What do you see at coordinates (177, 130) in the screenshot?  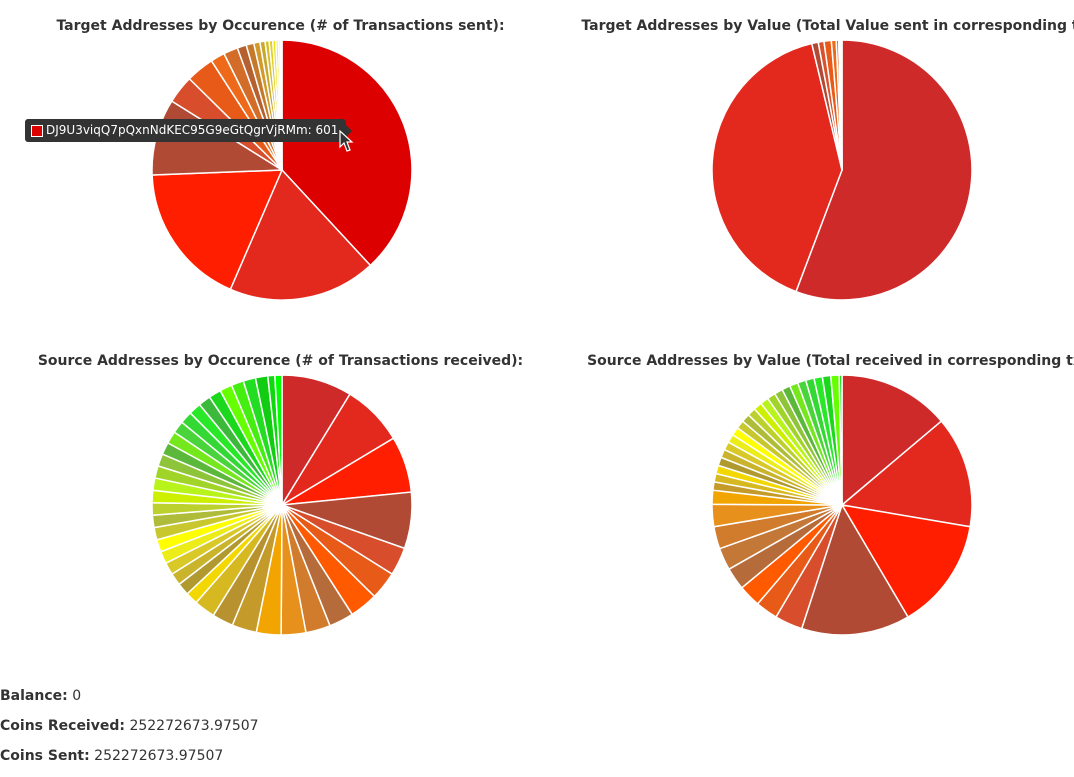 I see `tooltip-label: DJ9U3viqQ7pQxnNdKEC95G9eGtQgrVjRMm` at bounding box center [177, 130].